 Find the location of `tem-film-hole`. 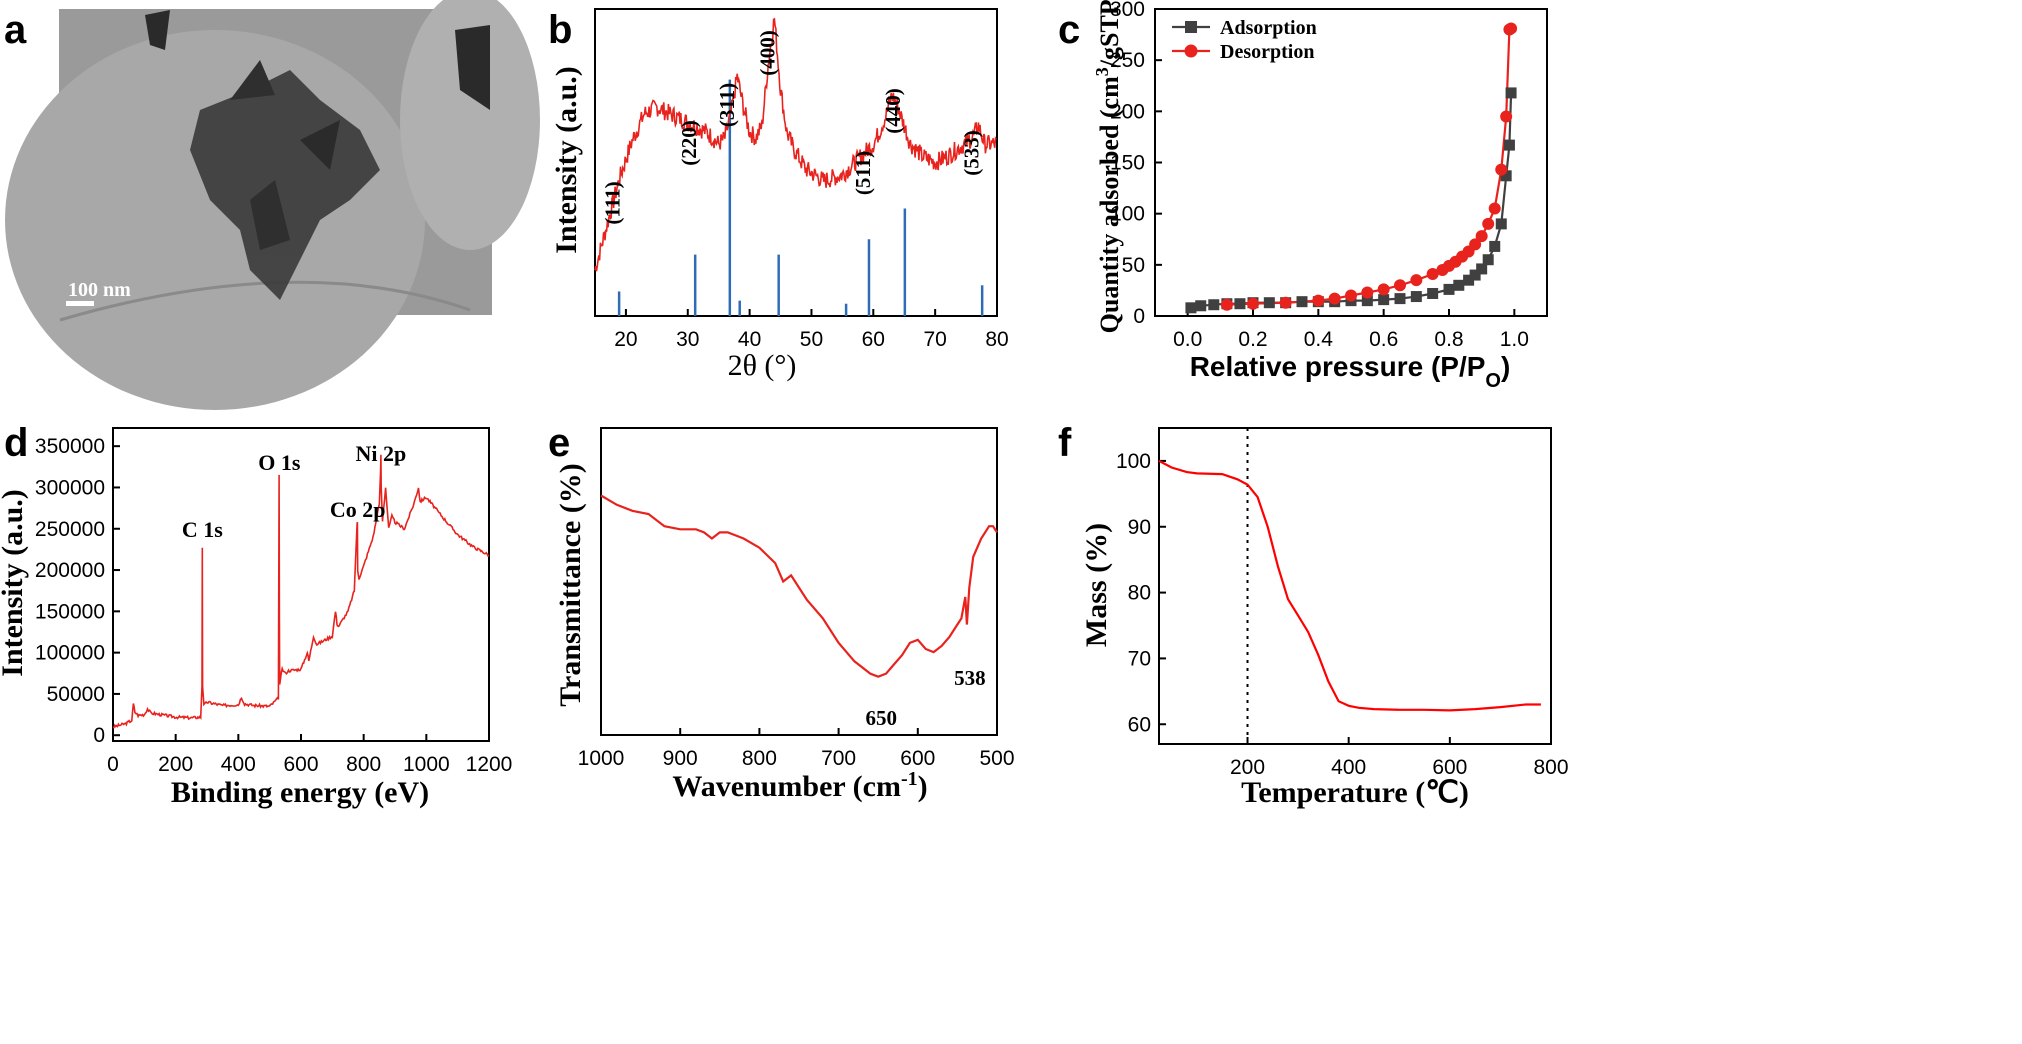

tem-film-hole is located at coordinates (215, 220).